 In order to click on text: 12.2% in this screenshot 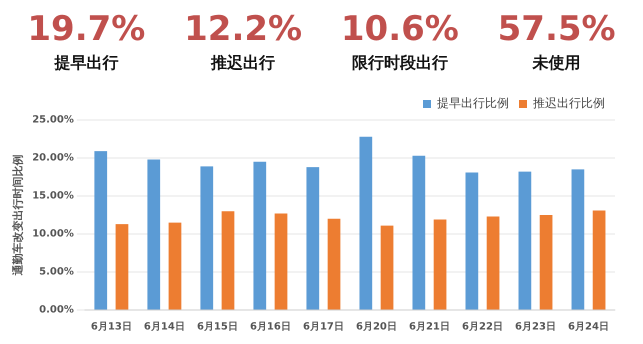, I will do `click(243, 29)`.